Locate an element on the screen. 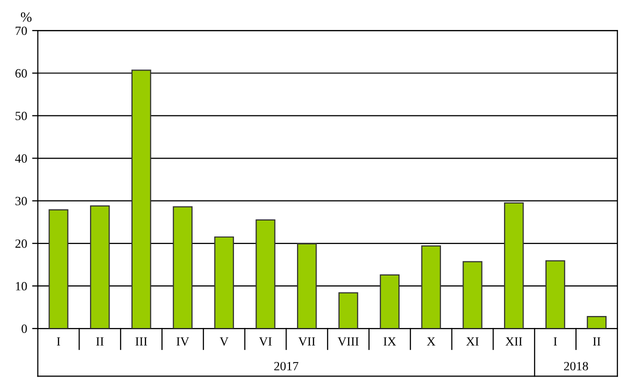 The width and height of the screenshot is (630, 382). x-tick-label: VI is located at coordinates (265, 341).